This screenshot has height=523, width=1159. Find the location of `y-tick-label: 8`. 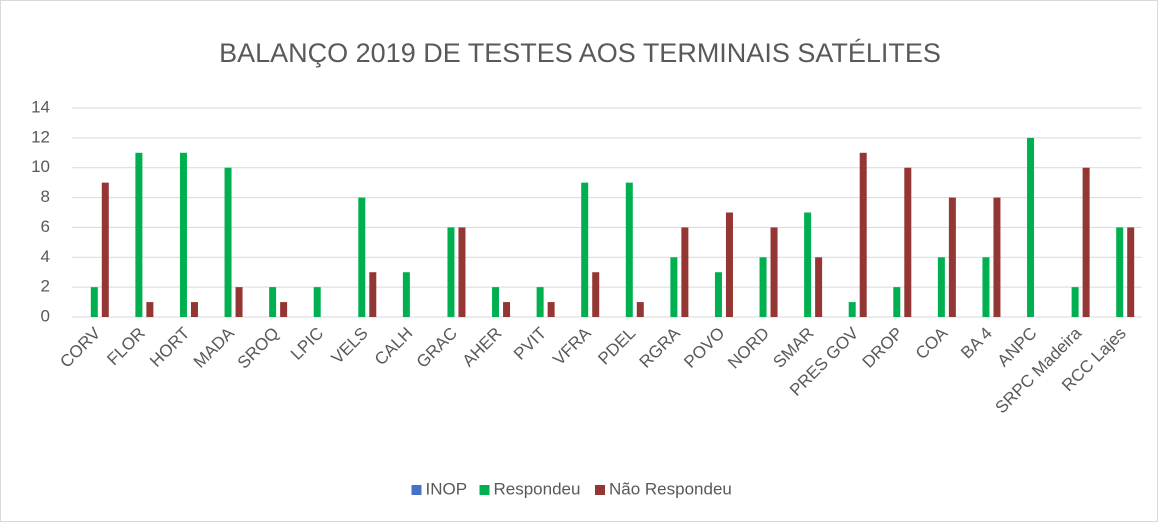

y-tick-label: 8 is located at coordinates (45, 196).